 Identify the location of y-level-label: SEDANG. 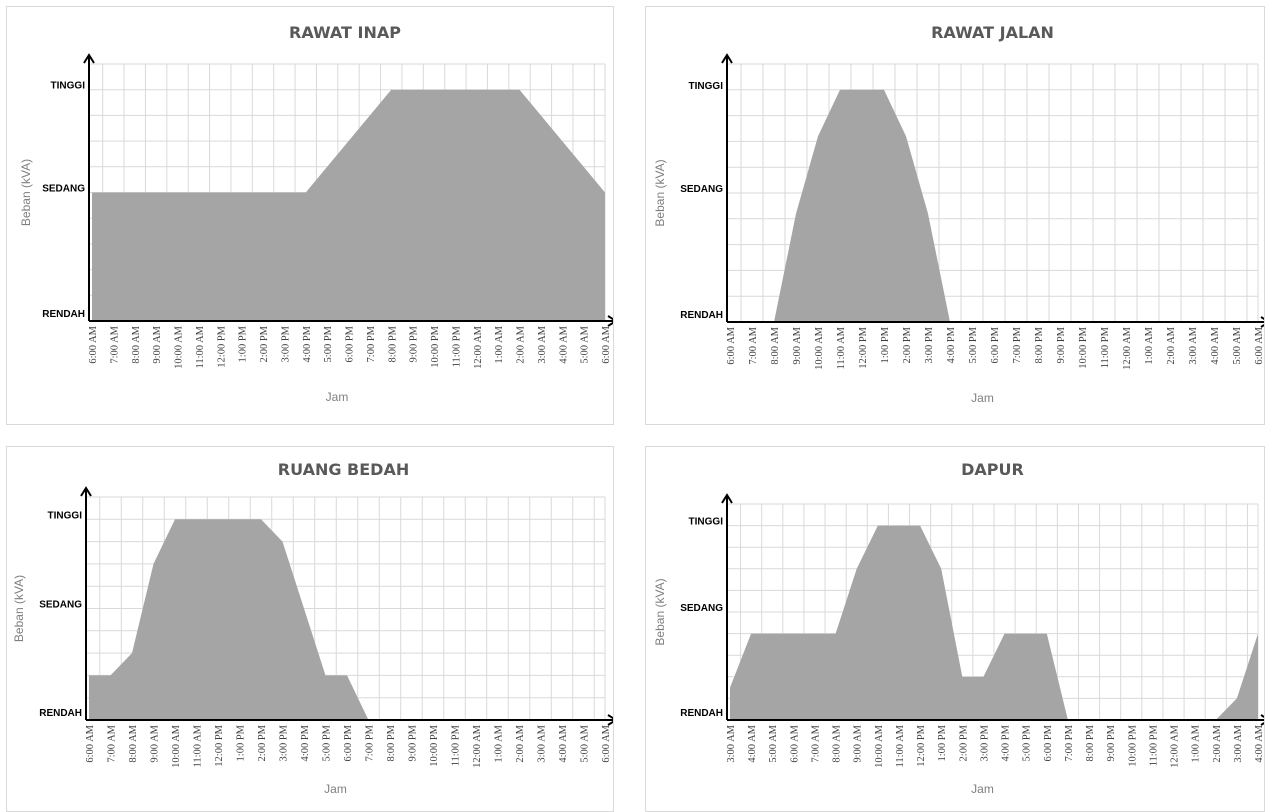
(701, 189).